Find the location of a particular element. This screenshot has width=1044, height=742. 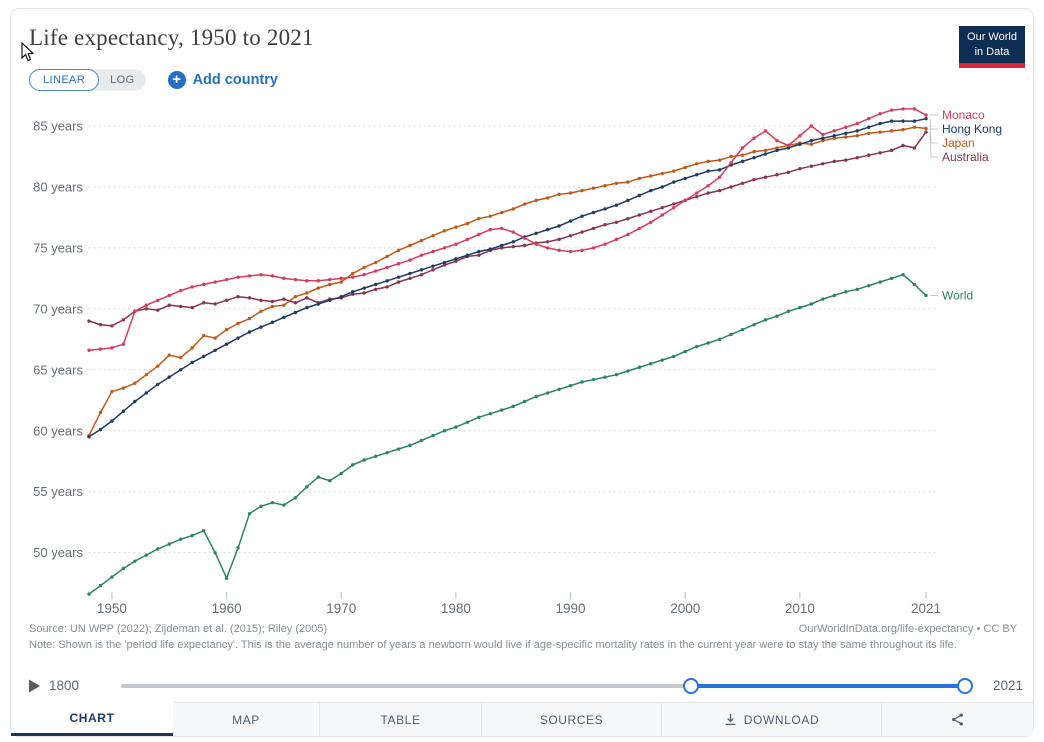

tab-sources: SOURCES is located at coordinates (571, 719).